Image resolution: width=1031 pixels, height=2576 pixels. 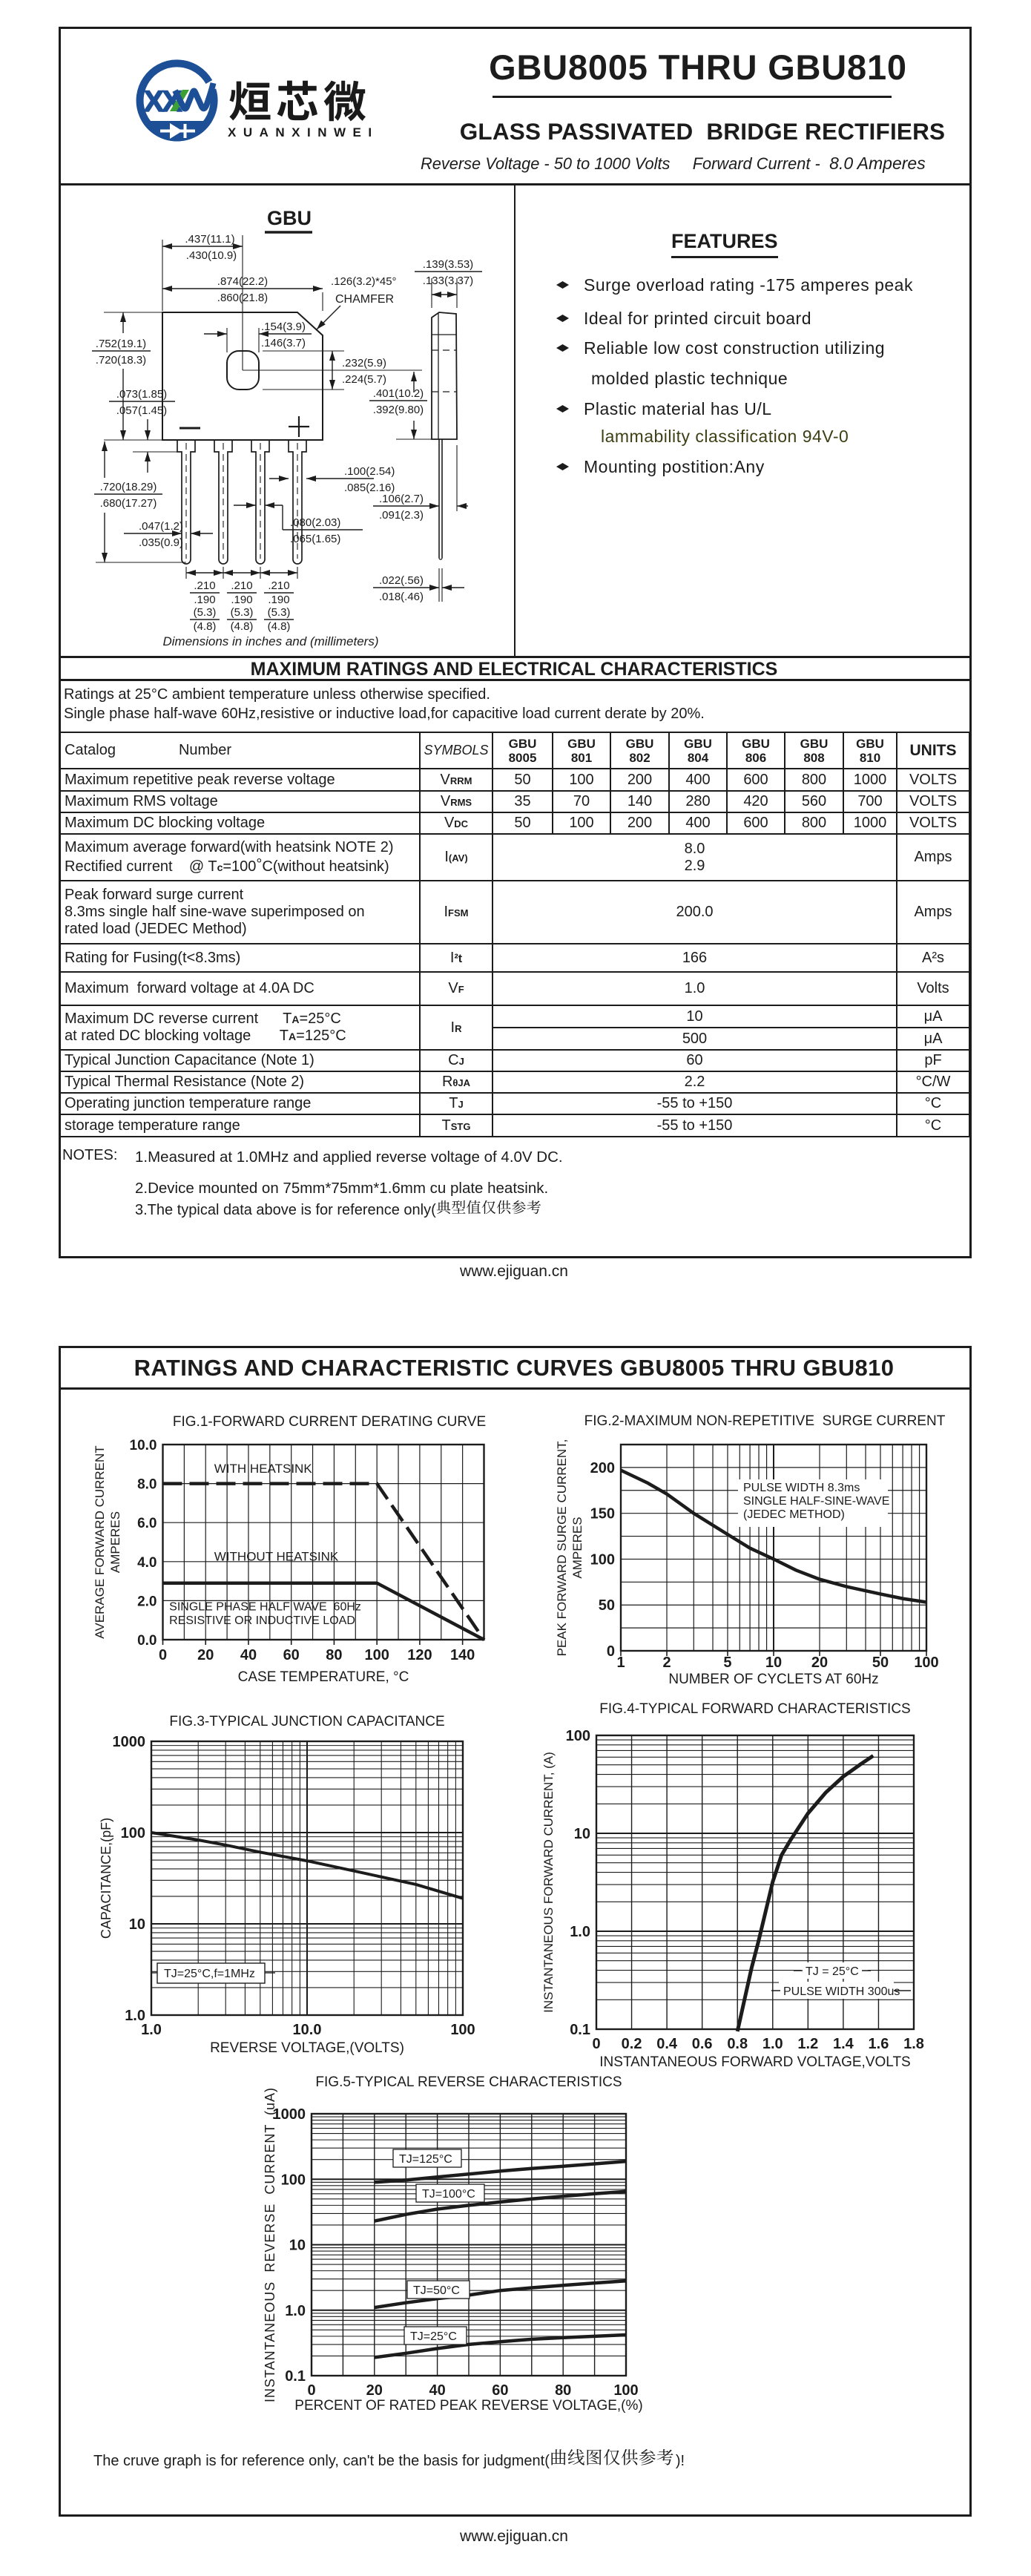 What do you see at coordinates (437, 2290) in the screenshot?
I see `svg-text: TJ=50°C` at bounding box center [437, 2290].